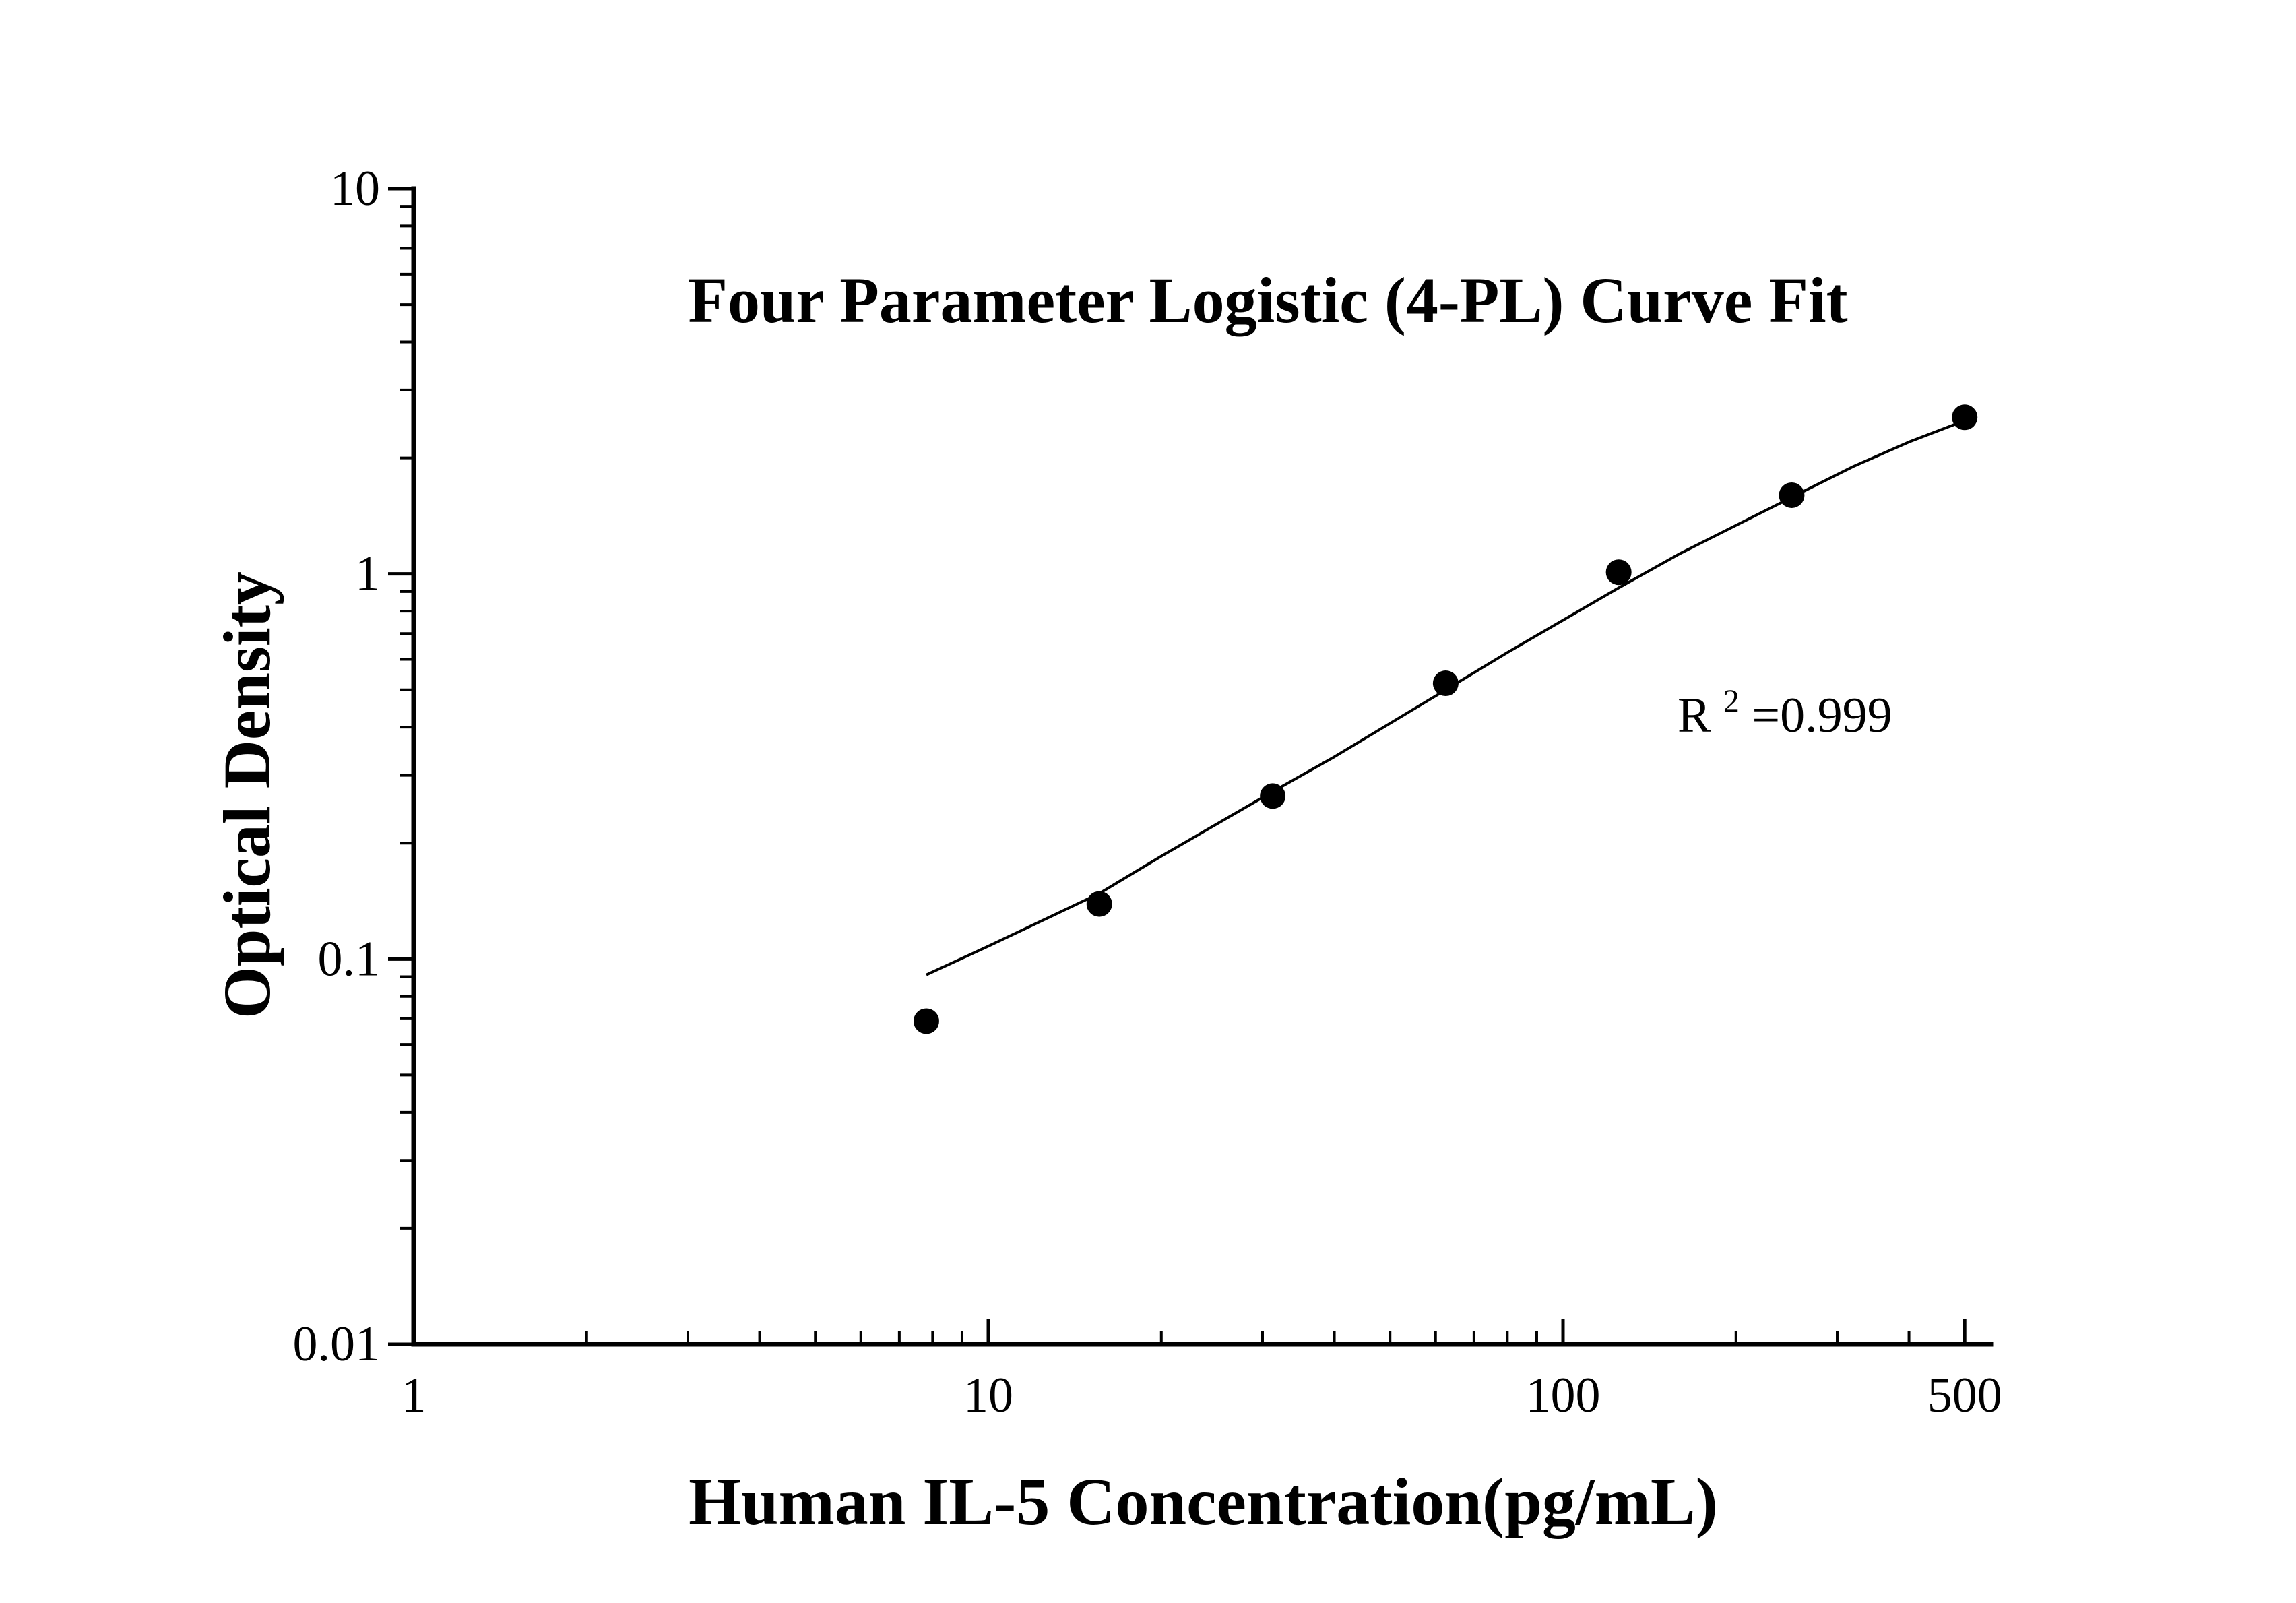  I want to click on chart-title: Four Parameter Logistic (4-PL) Curve Fit, so click(1267, 300).